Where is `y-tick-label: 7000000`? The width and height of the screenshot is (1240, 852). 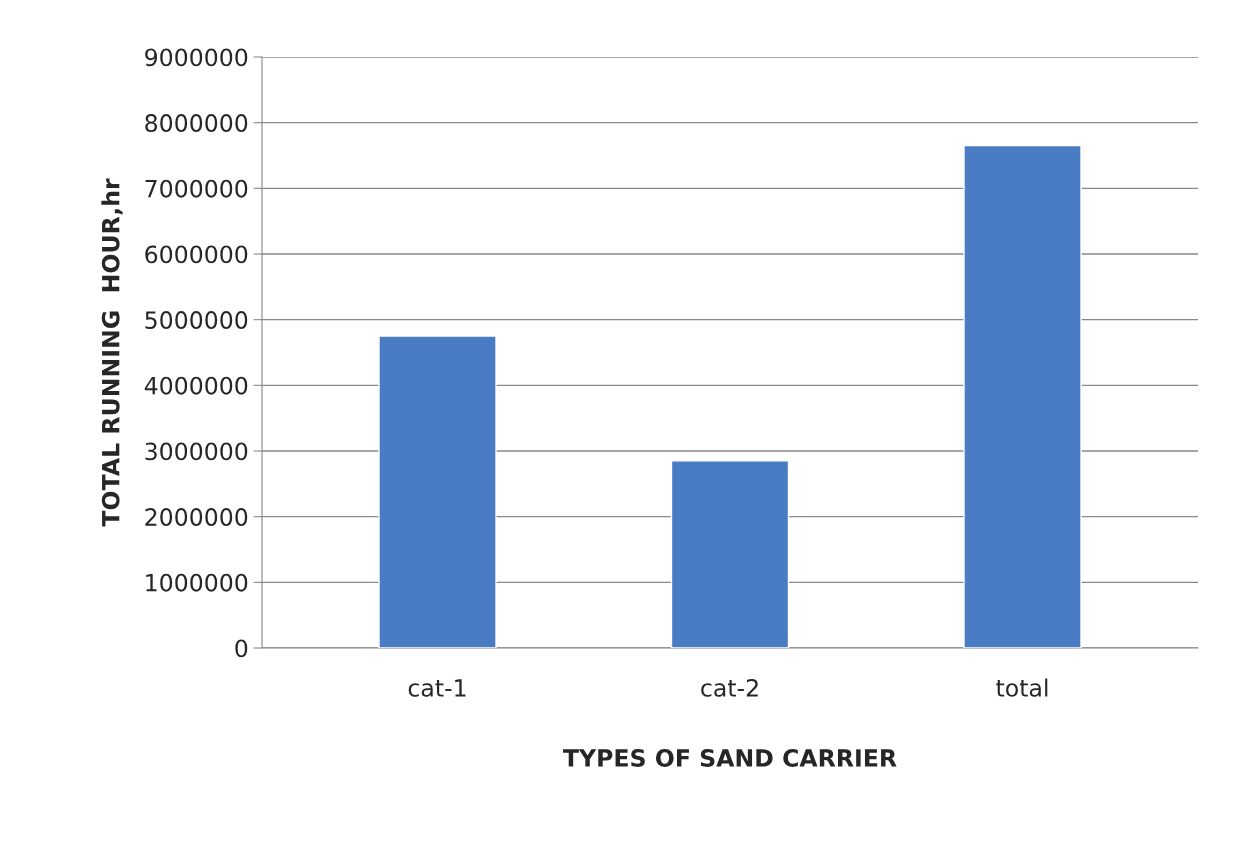
y-tick-label: 7000000 is located at coordinates (196, 188).